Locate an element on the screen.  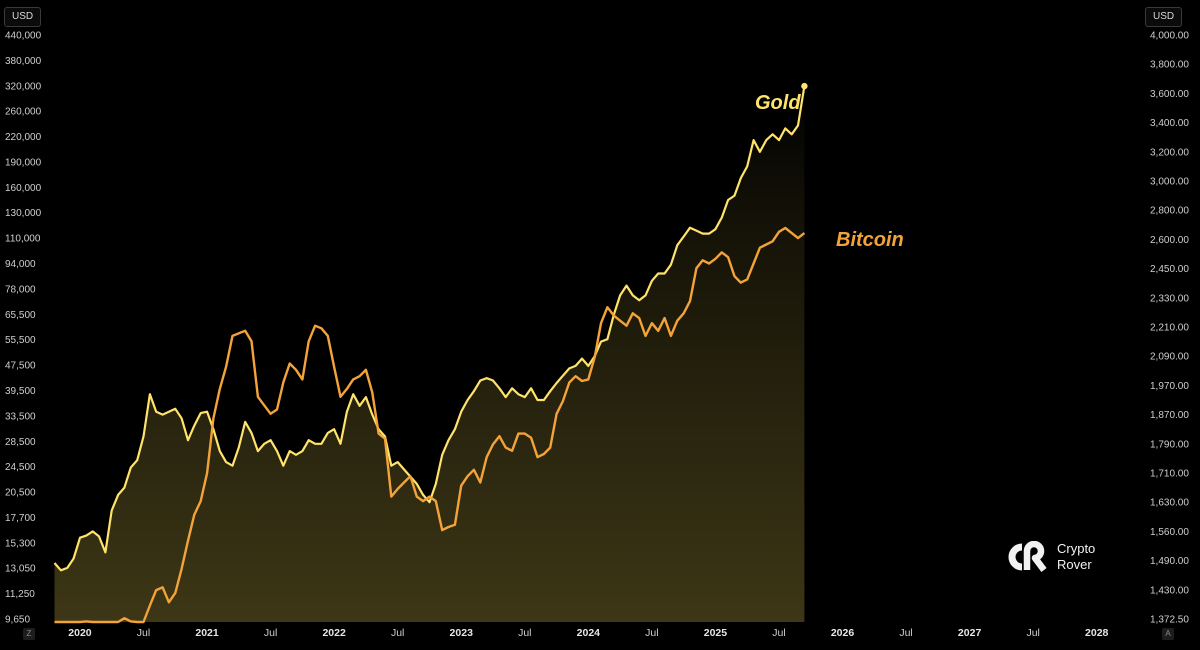
x-axis-tick-label: 2027 is located at coordinates (970, 633).